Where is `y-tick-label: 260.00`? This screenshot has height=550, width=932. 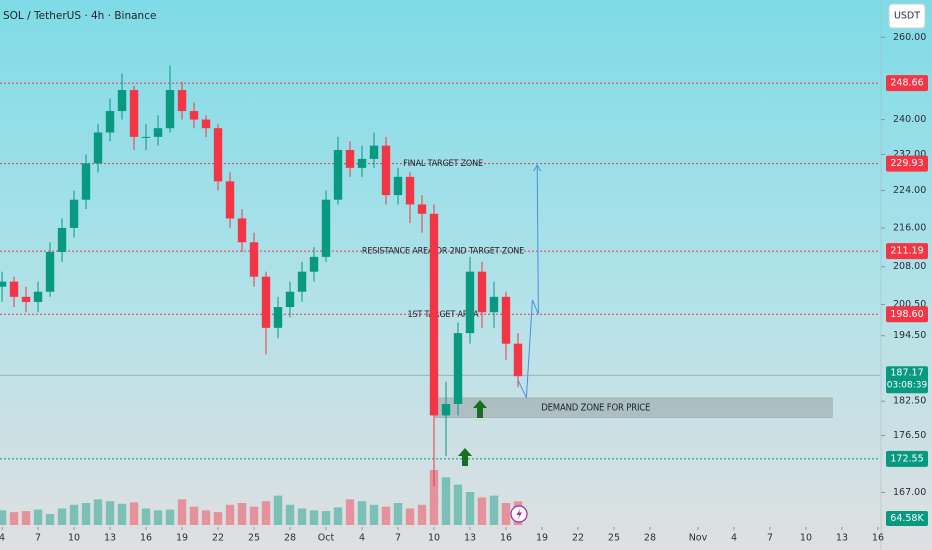 y-tick-label: 260.00 is located at coordinates (909, 37).